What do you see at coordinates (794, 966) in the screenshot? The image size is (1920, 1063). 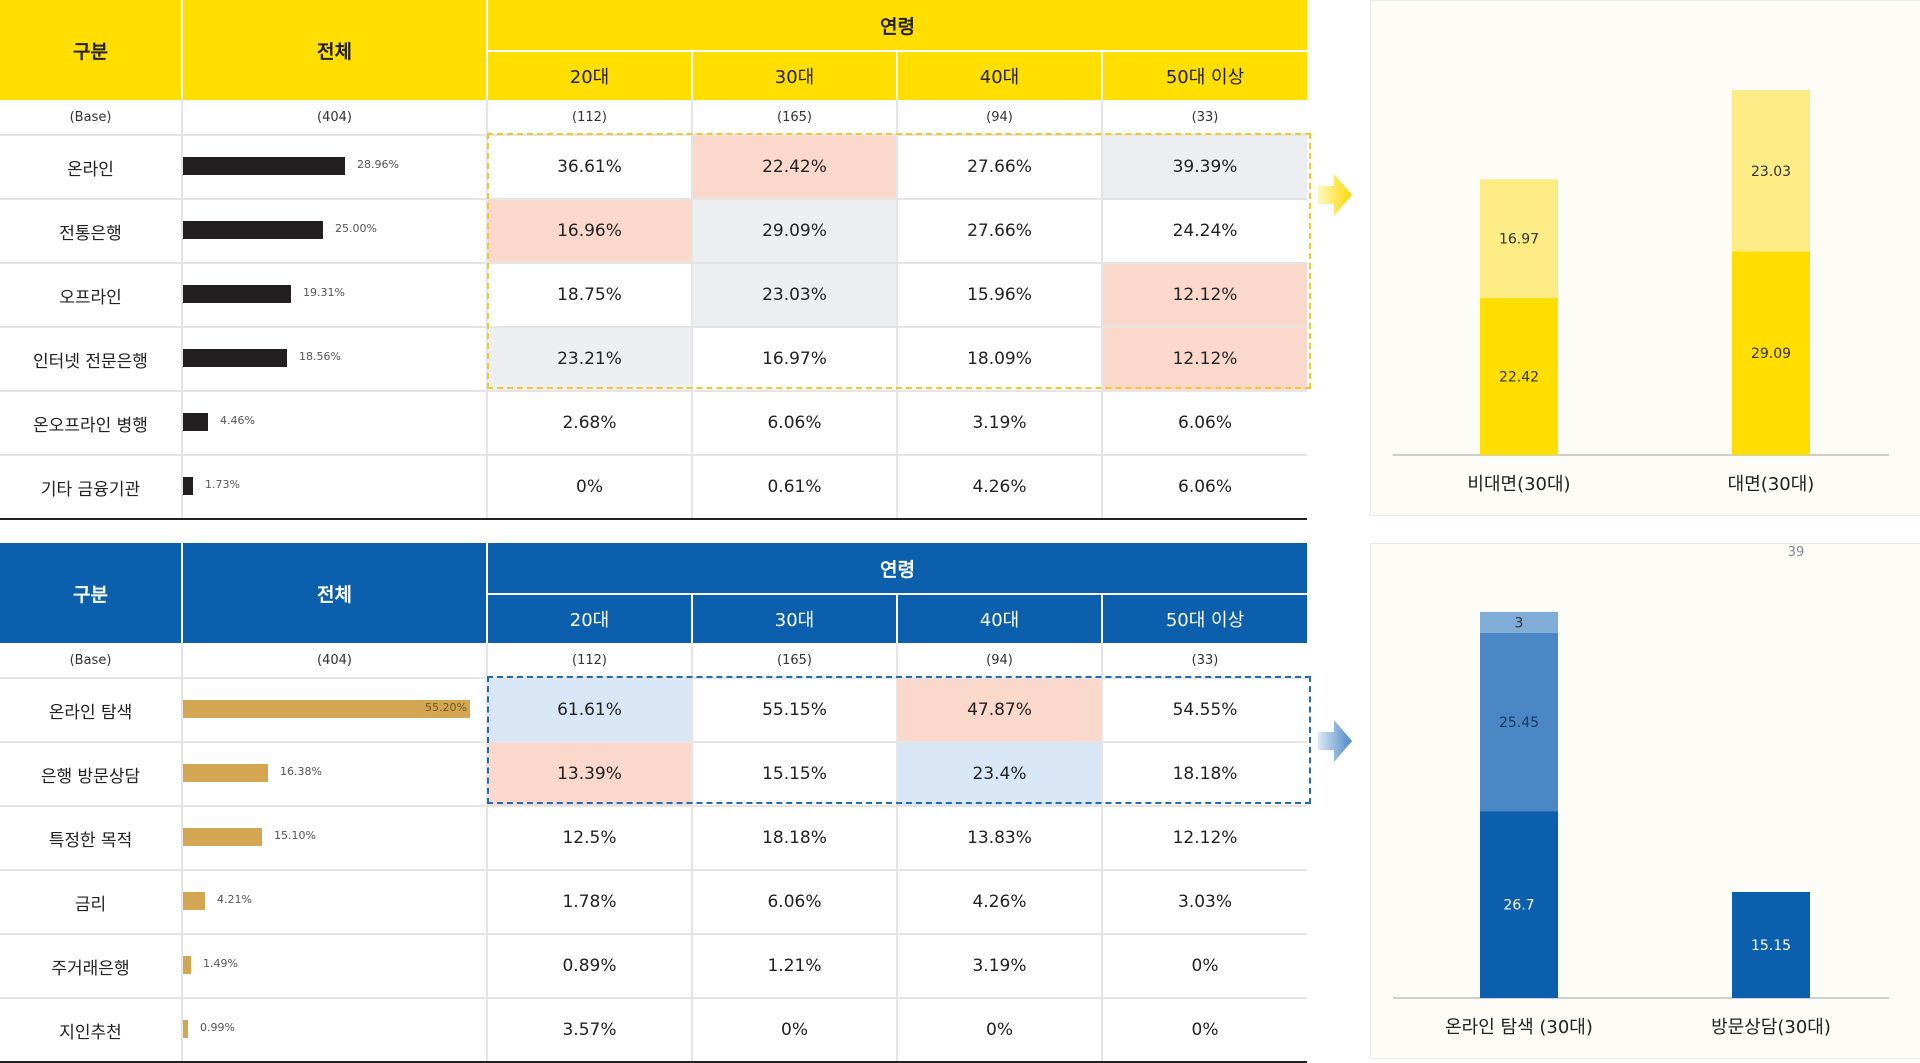 I see `age-cell: 1.21%` at bounding box center [794, 966].